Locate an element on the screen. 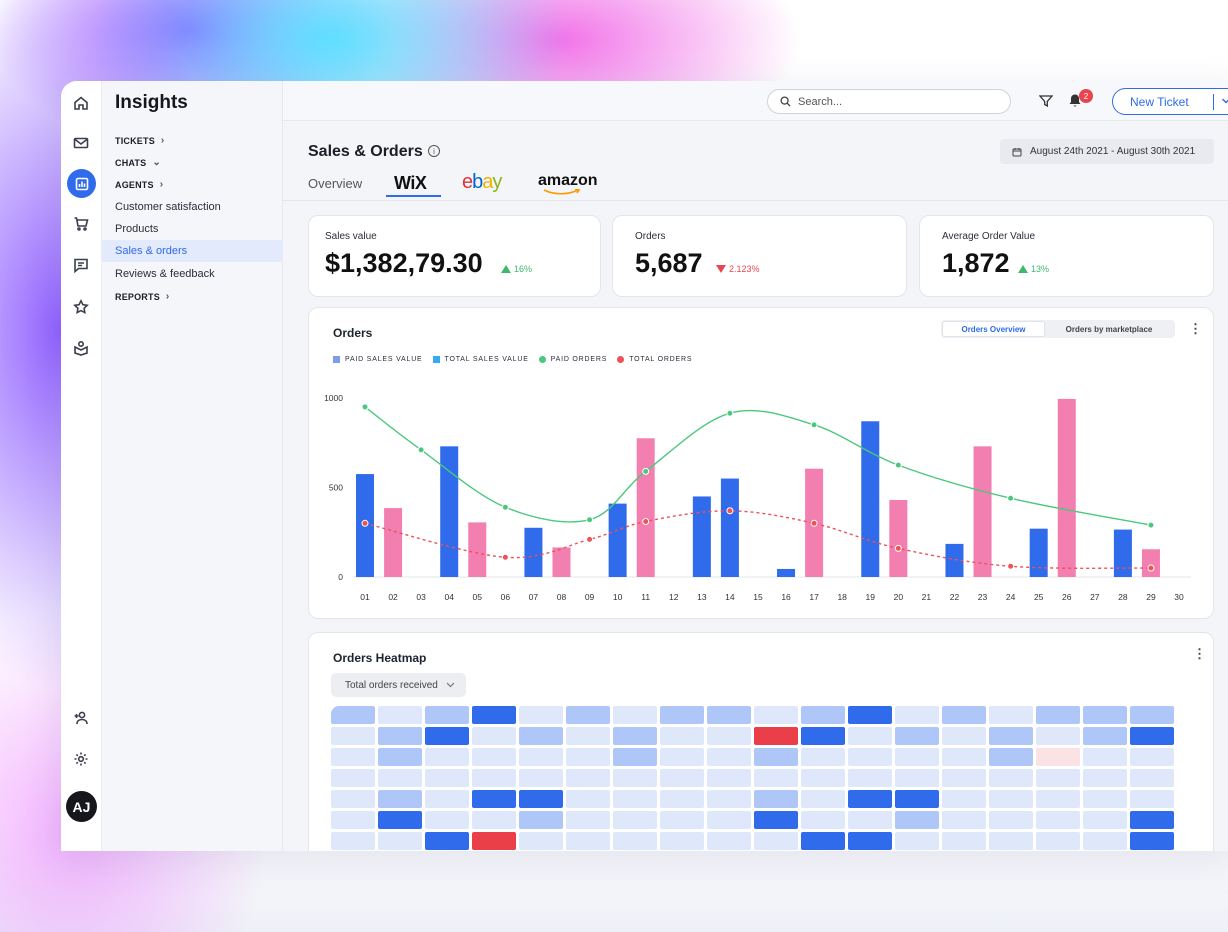  sidebar-section-chats: CHATS ⌄ is located at coordinates (138, 162).